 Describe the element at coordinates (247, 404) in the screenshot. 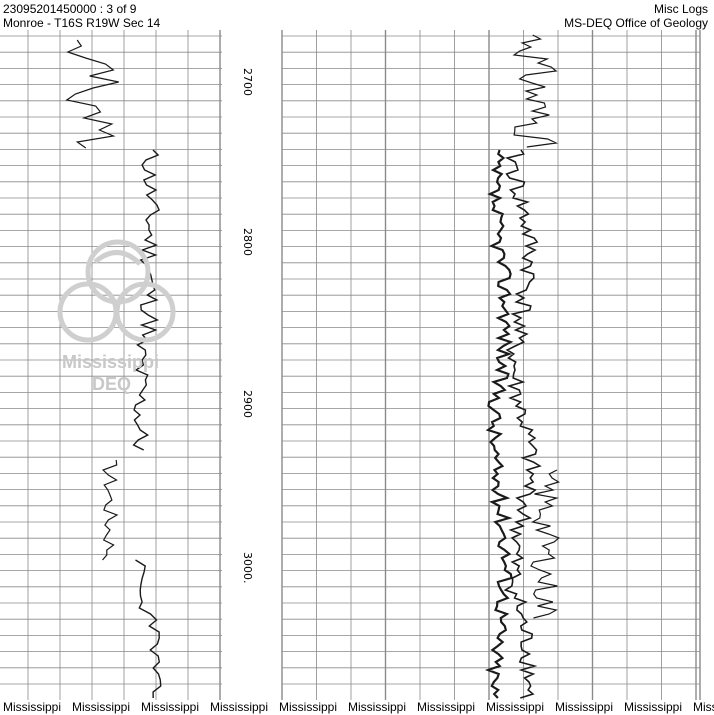

I see `depth-label-2900: 2900` at that location.